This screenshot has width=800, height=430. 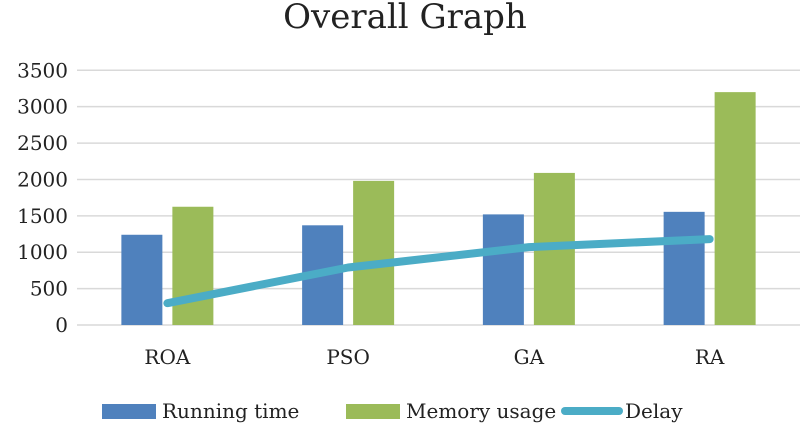 I want to click on y-tick-label: 2500, so click(x=42, y=143).